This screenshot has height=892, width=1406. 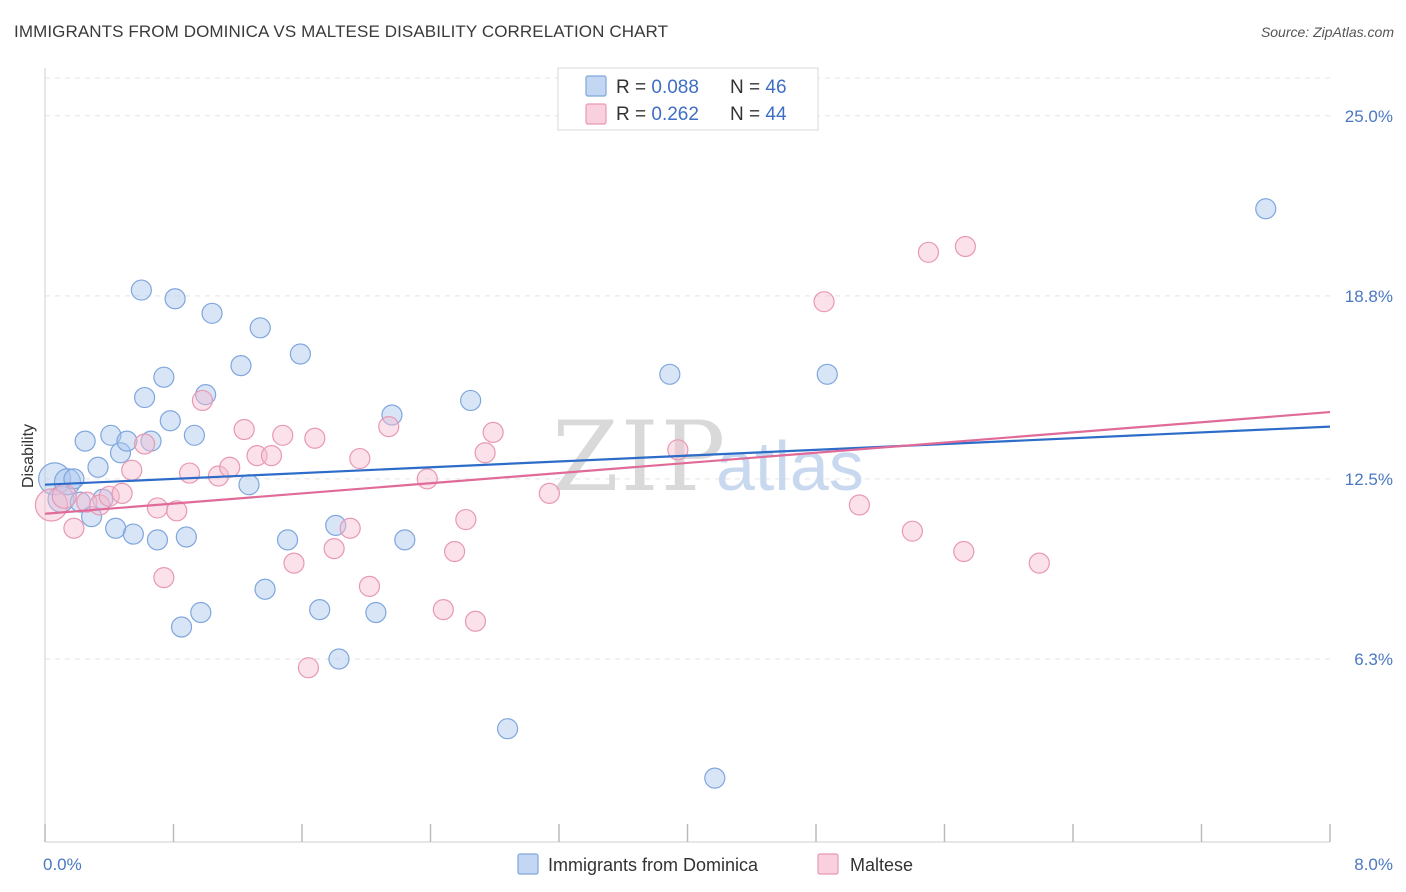 I want to click on trend-lines, so click(x=687, y=462).